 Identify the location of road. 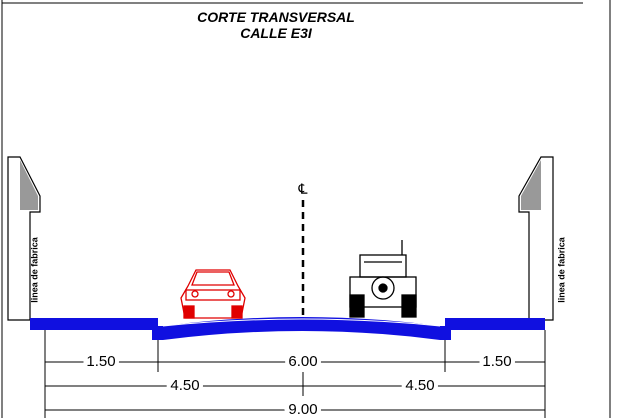
(287, 328).